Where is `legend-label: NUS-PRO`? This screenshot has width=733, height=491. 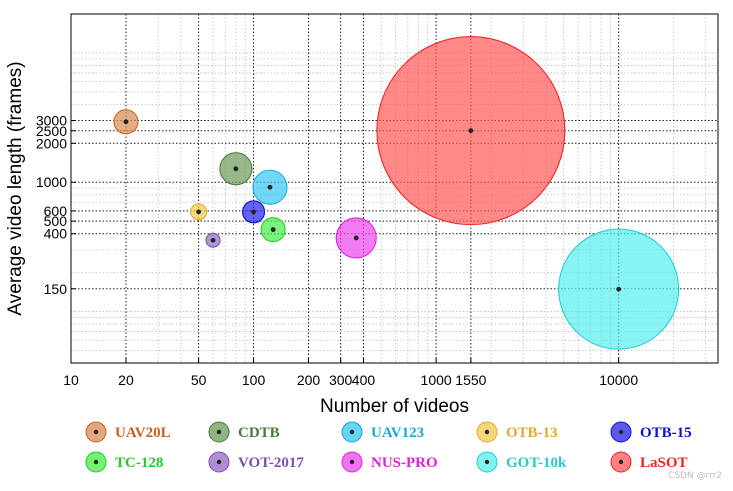
legend-label: NUS-PRO is located at coordinates (404, 463).